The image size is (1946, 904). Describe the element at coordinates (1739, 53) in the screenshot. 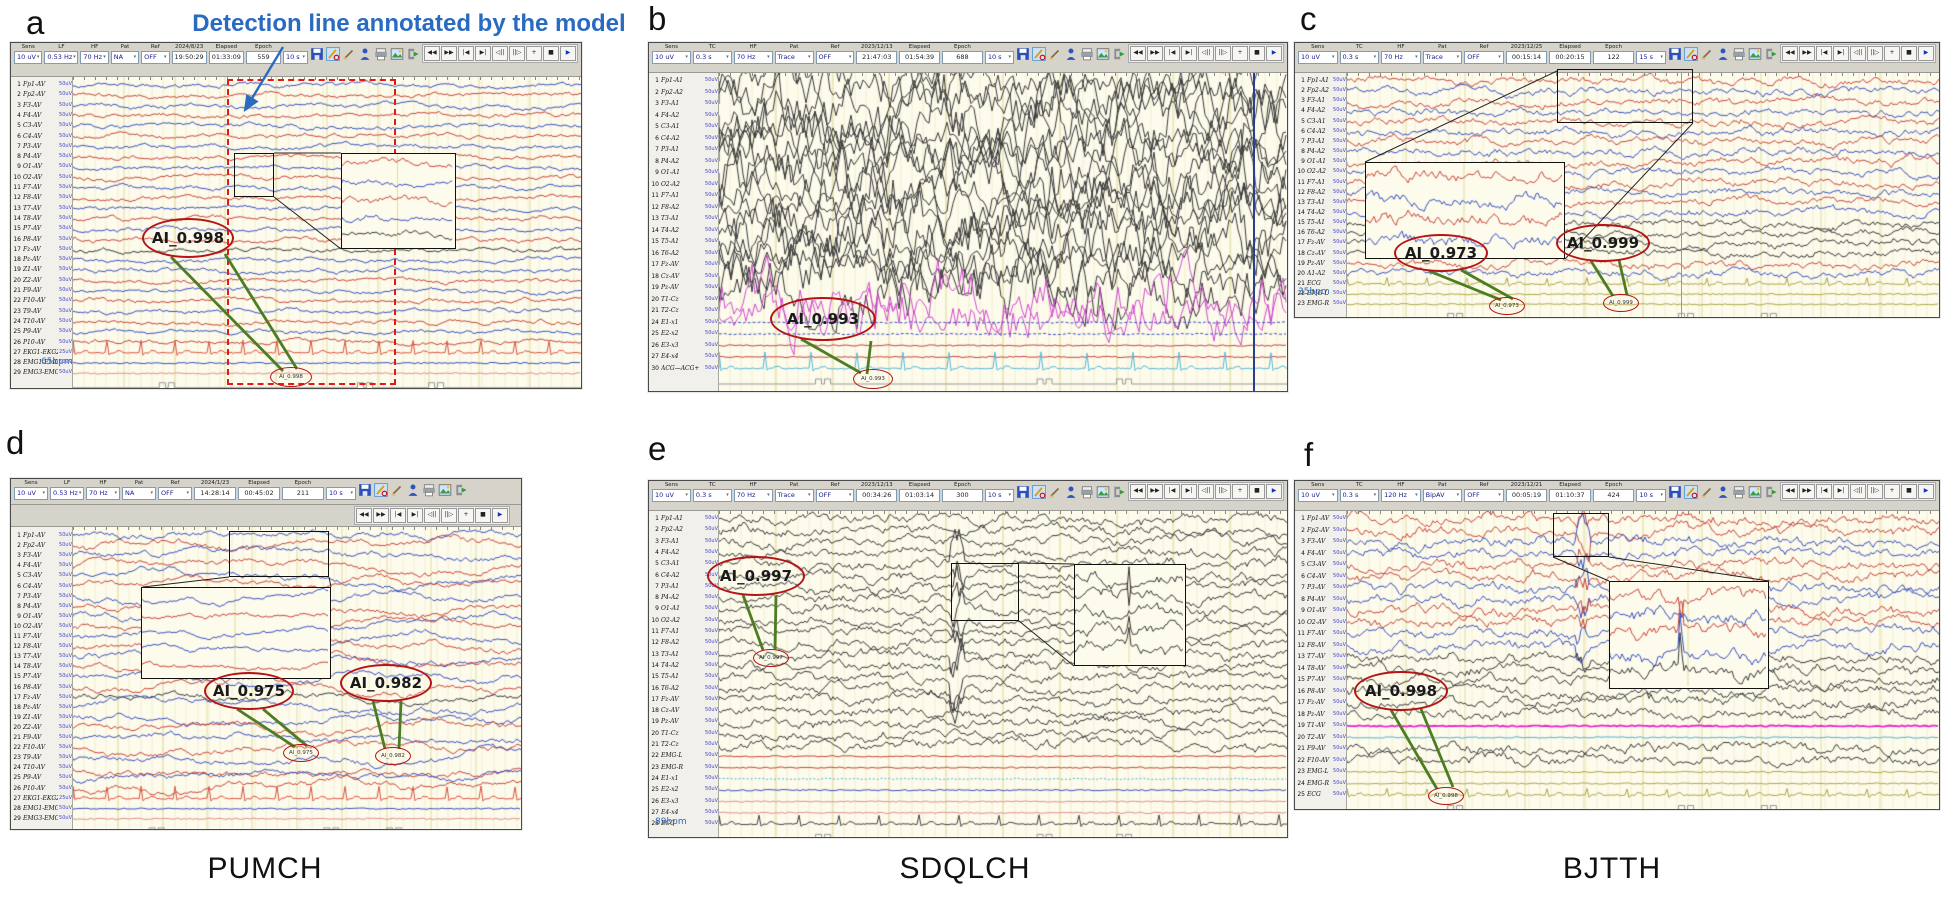

I see `print-icon` at that location.